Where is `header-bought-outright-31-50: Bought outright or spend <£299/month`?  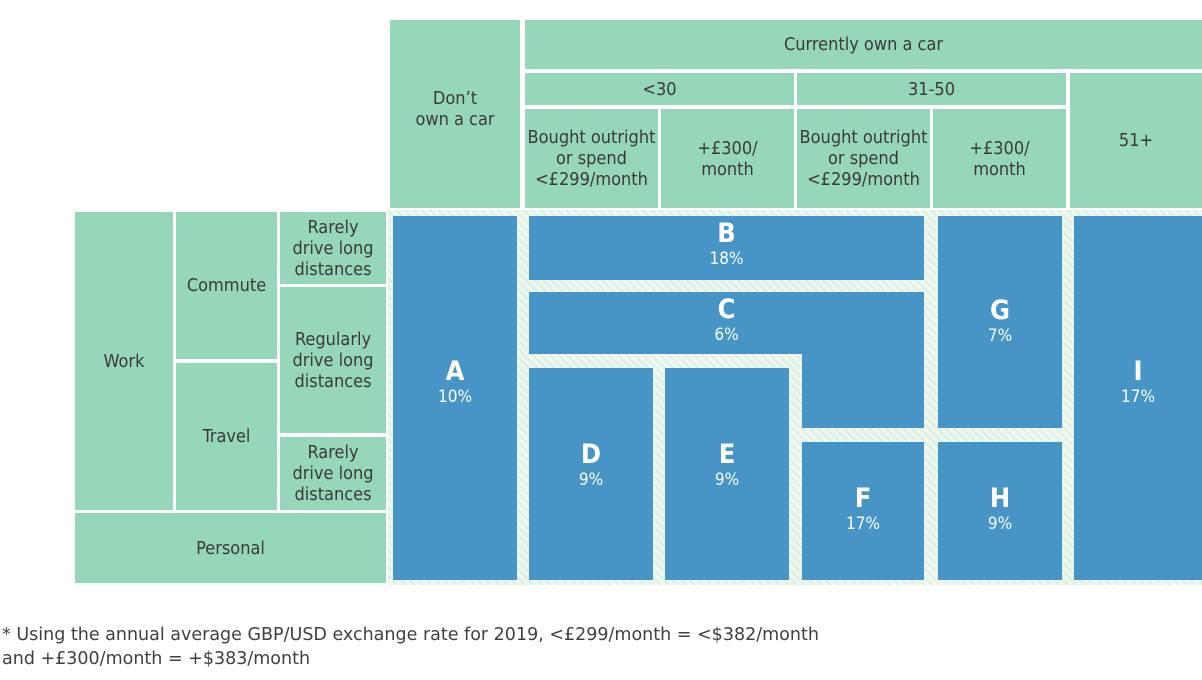 header-bought-outright-31-50: Bought outright or spend <£299/month is located at coordinates (863, 158).